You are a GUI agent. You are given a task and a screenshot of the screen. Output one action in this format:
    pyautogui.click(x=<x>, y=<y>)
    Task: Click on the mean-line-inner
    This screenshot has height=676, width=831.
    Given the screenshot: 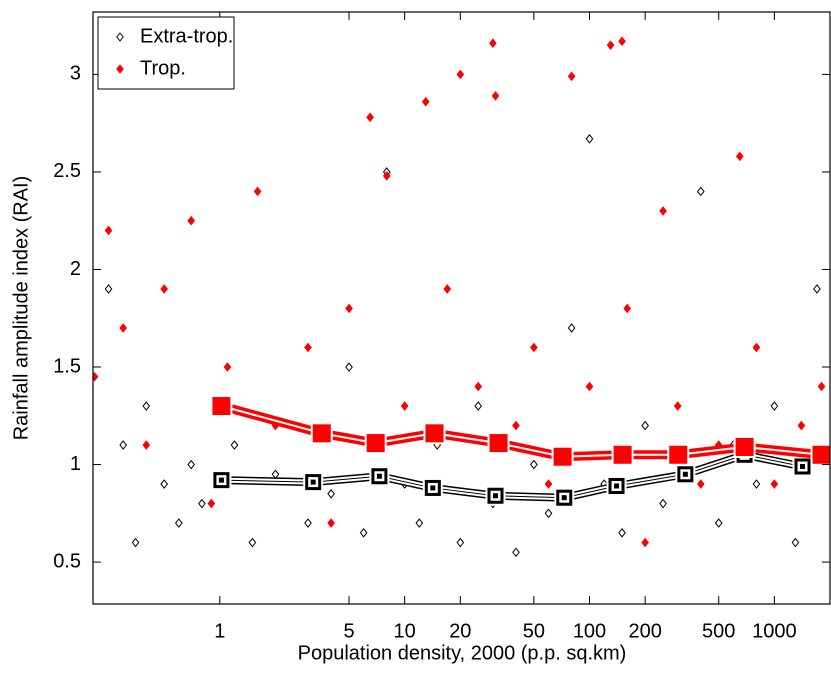 What is the action you would take?
    pyautogui.click(x=521, y=431)
    